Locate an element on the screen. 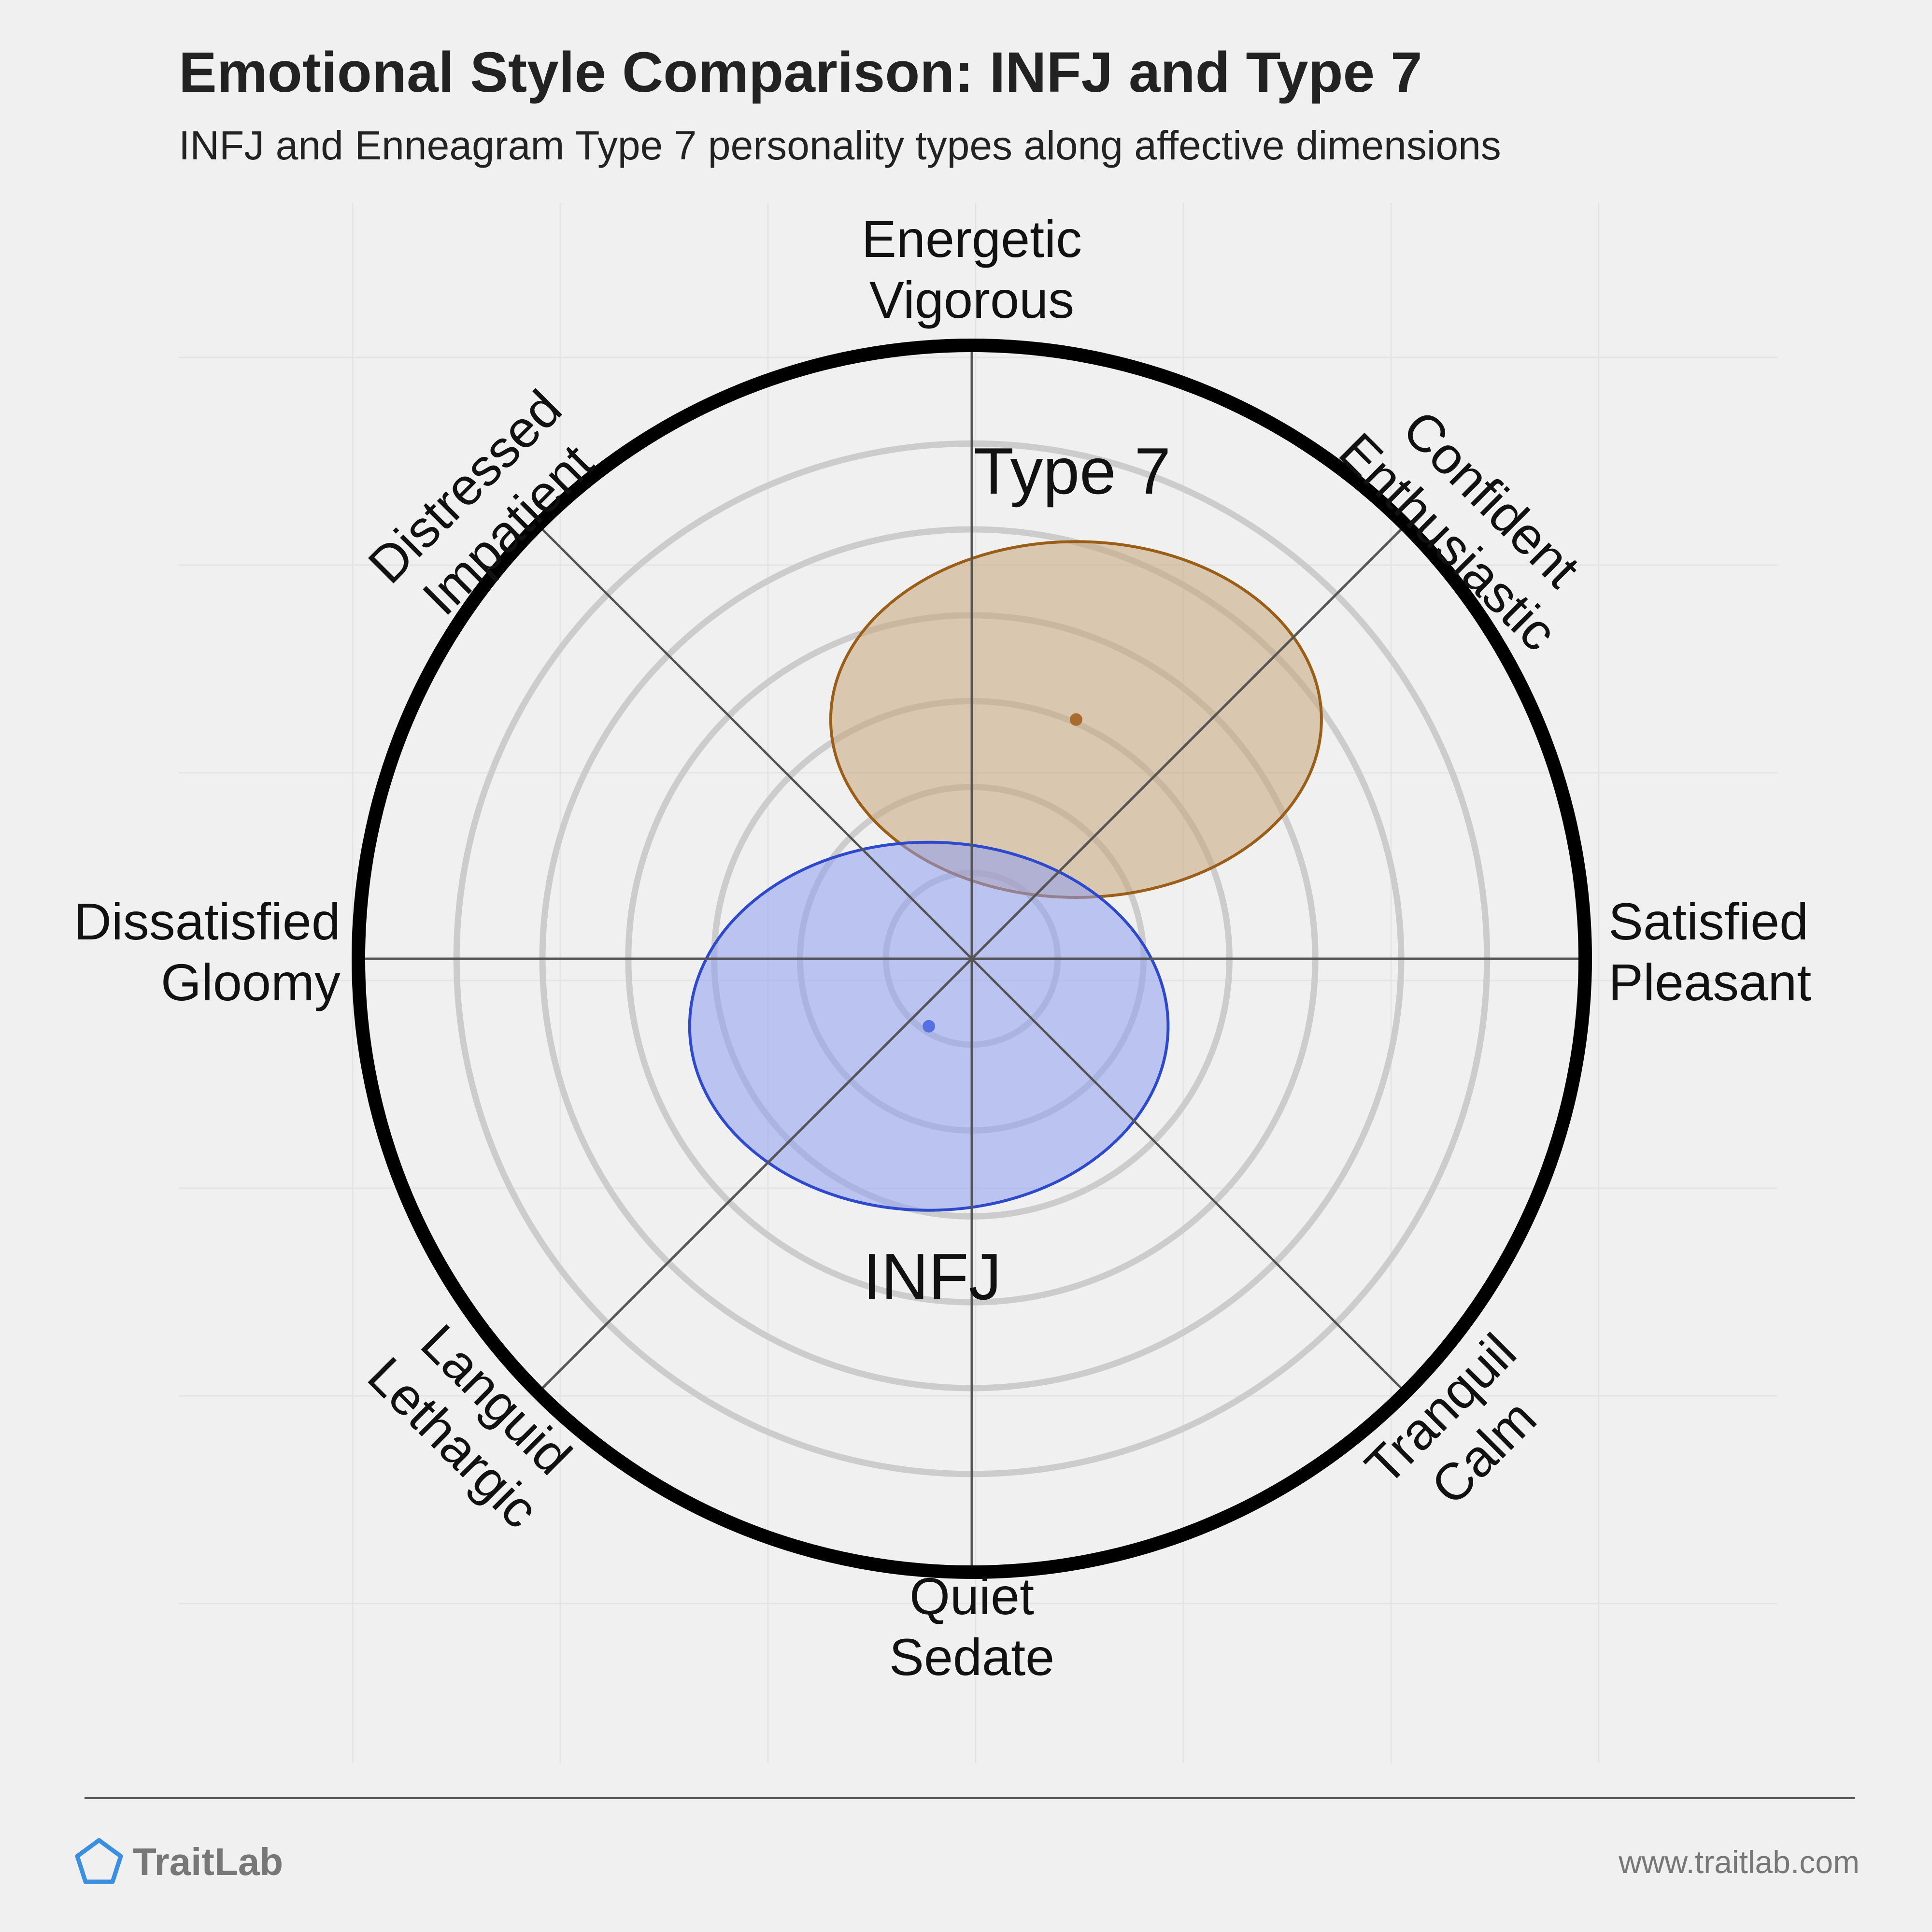  axis-label-4-line-0: Quiet is located at coordinates (971, 1596).